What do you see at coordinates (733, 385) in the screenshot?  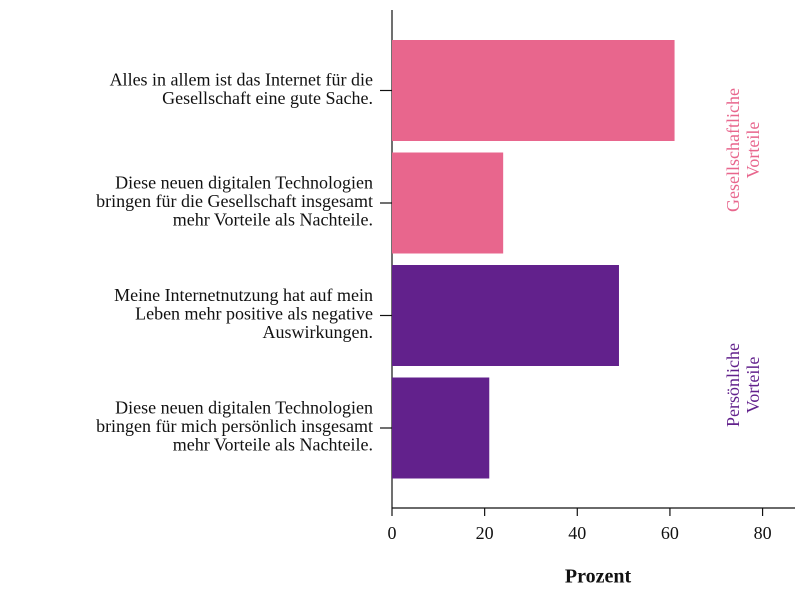 I see `group-label: Persönliche` at bounding box center [733, 385].